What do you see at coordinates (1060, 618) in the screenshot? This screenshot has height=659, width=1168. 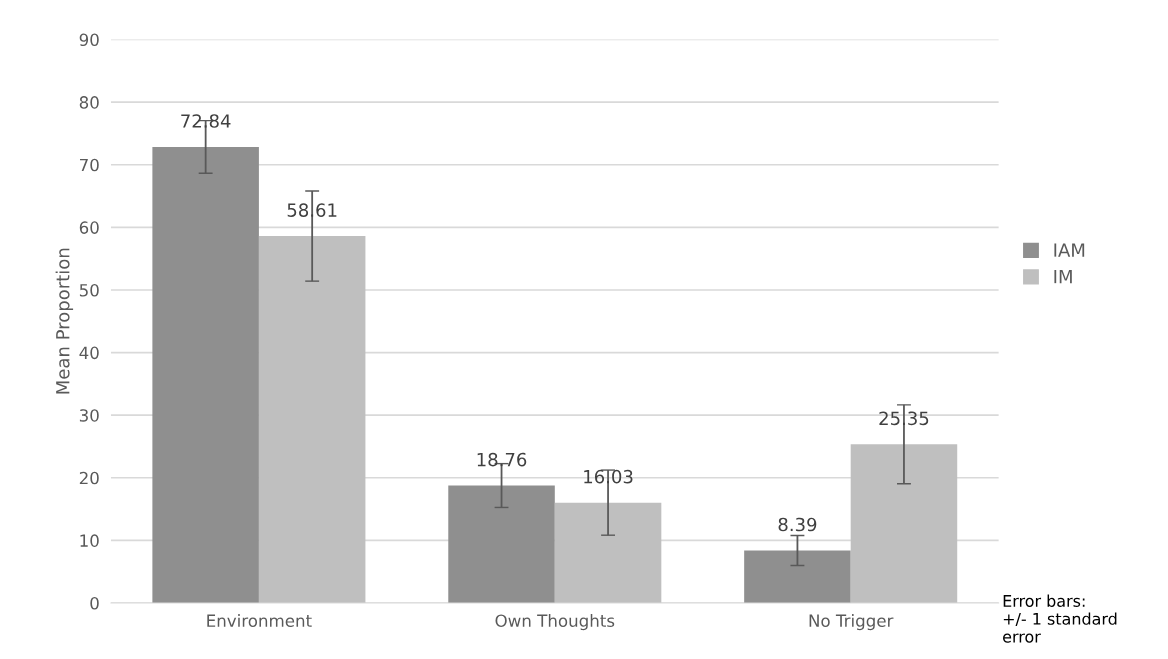 I see `text: Error bars: +/- 1 standard error` at bounding box center [1060, 618].